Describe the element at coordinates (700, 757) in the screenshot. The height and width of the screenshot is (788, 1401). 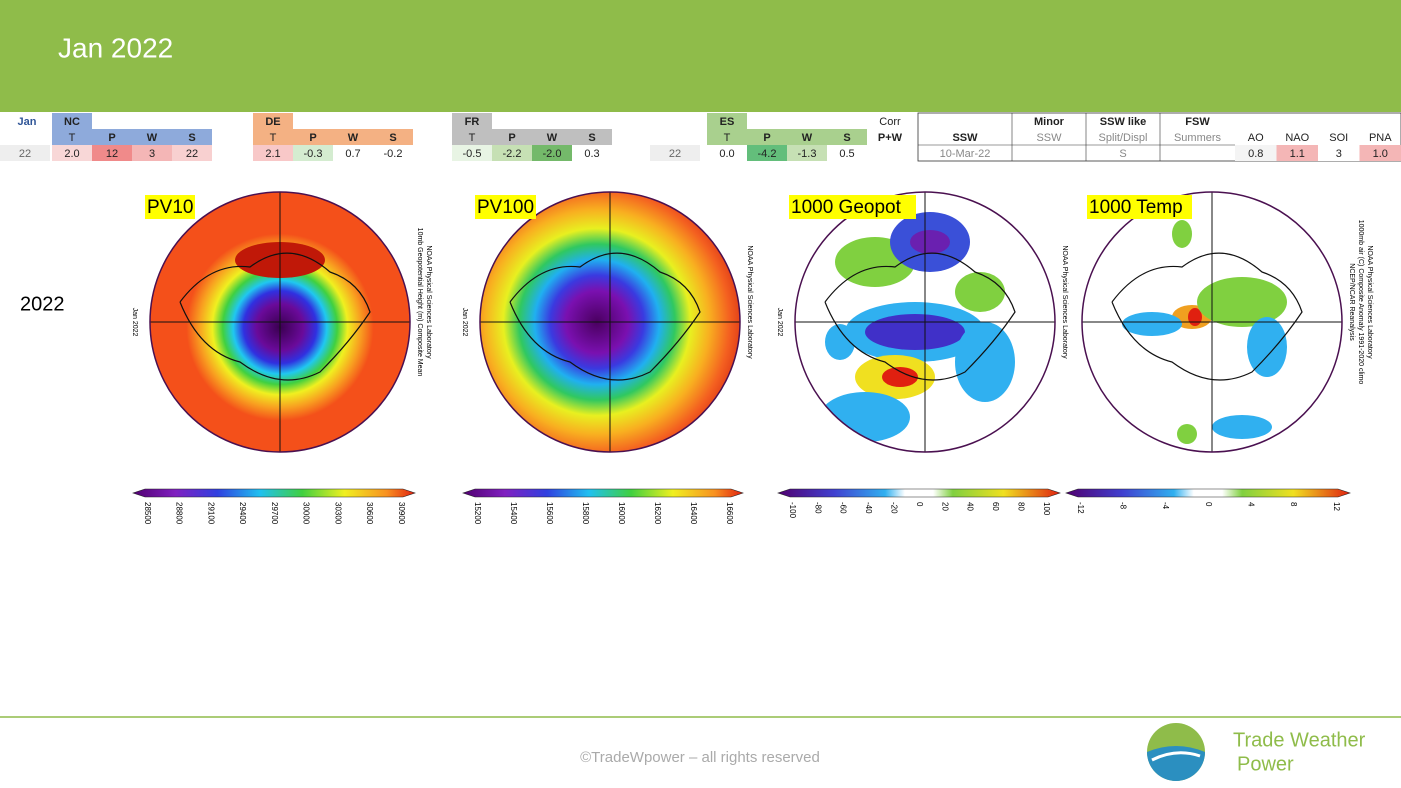
I see `copyright: ©TradeWpower – all rights reserved` at that location.